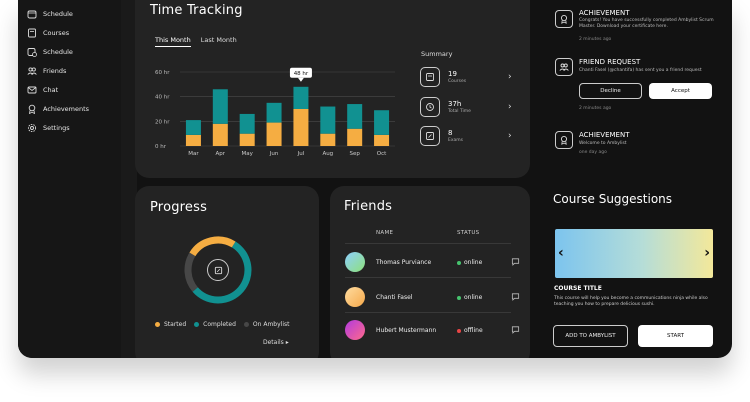 Image resolution: width=750 pixels, height=402 pixels. What do you see at coordinates (42, 90) in the screenshot?
I see `sidebar-item-chat: Chat` at bounding box center [42, 90].